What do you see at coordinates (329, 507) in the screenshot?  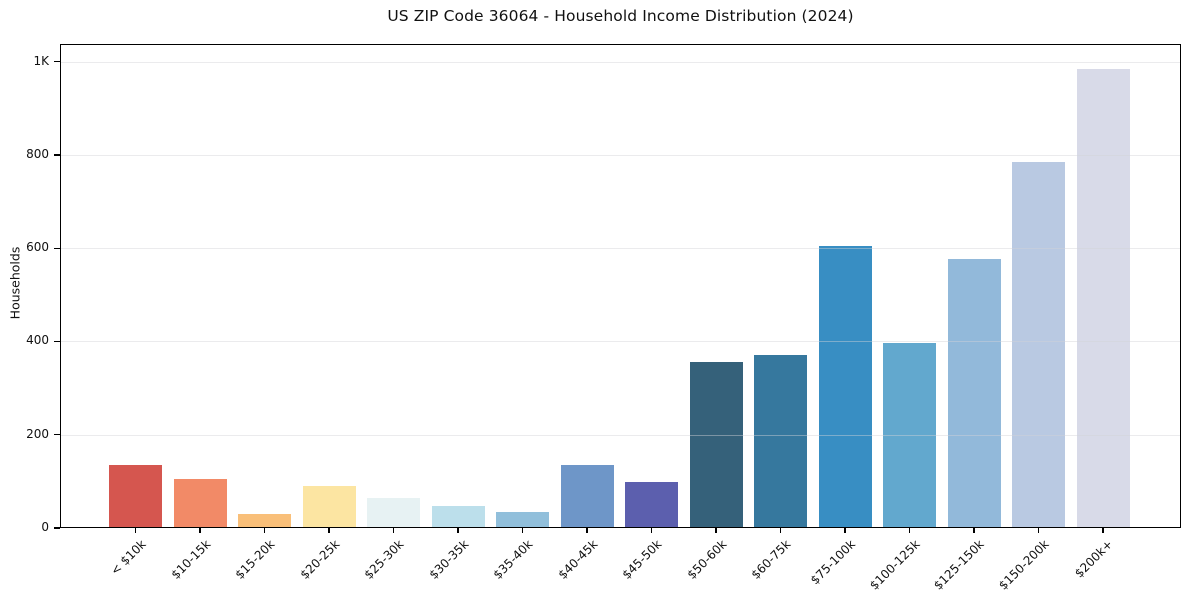 I see `bar-20-25k` at bounding box center [329, 507].